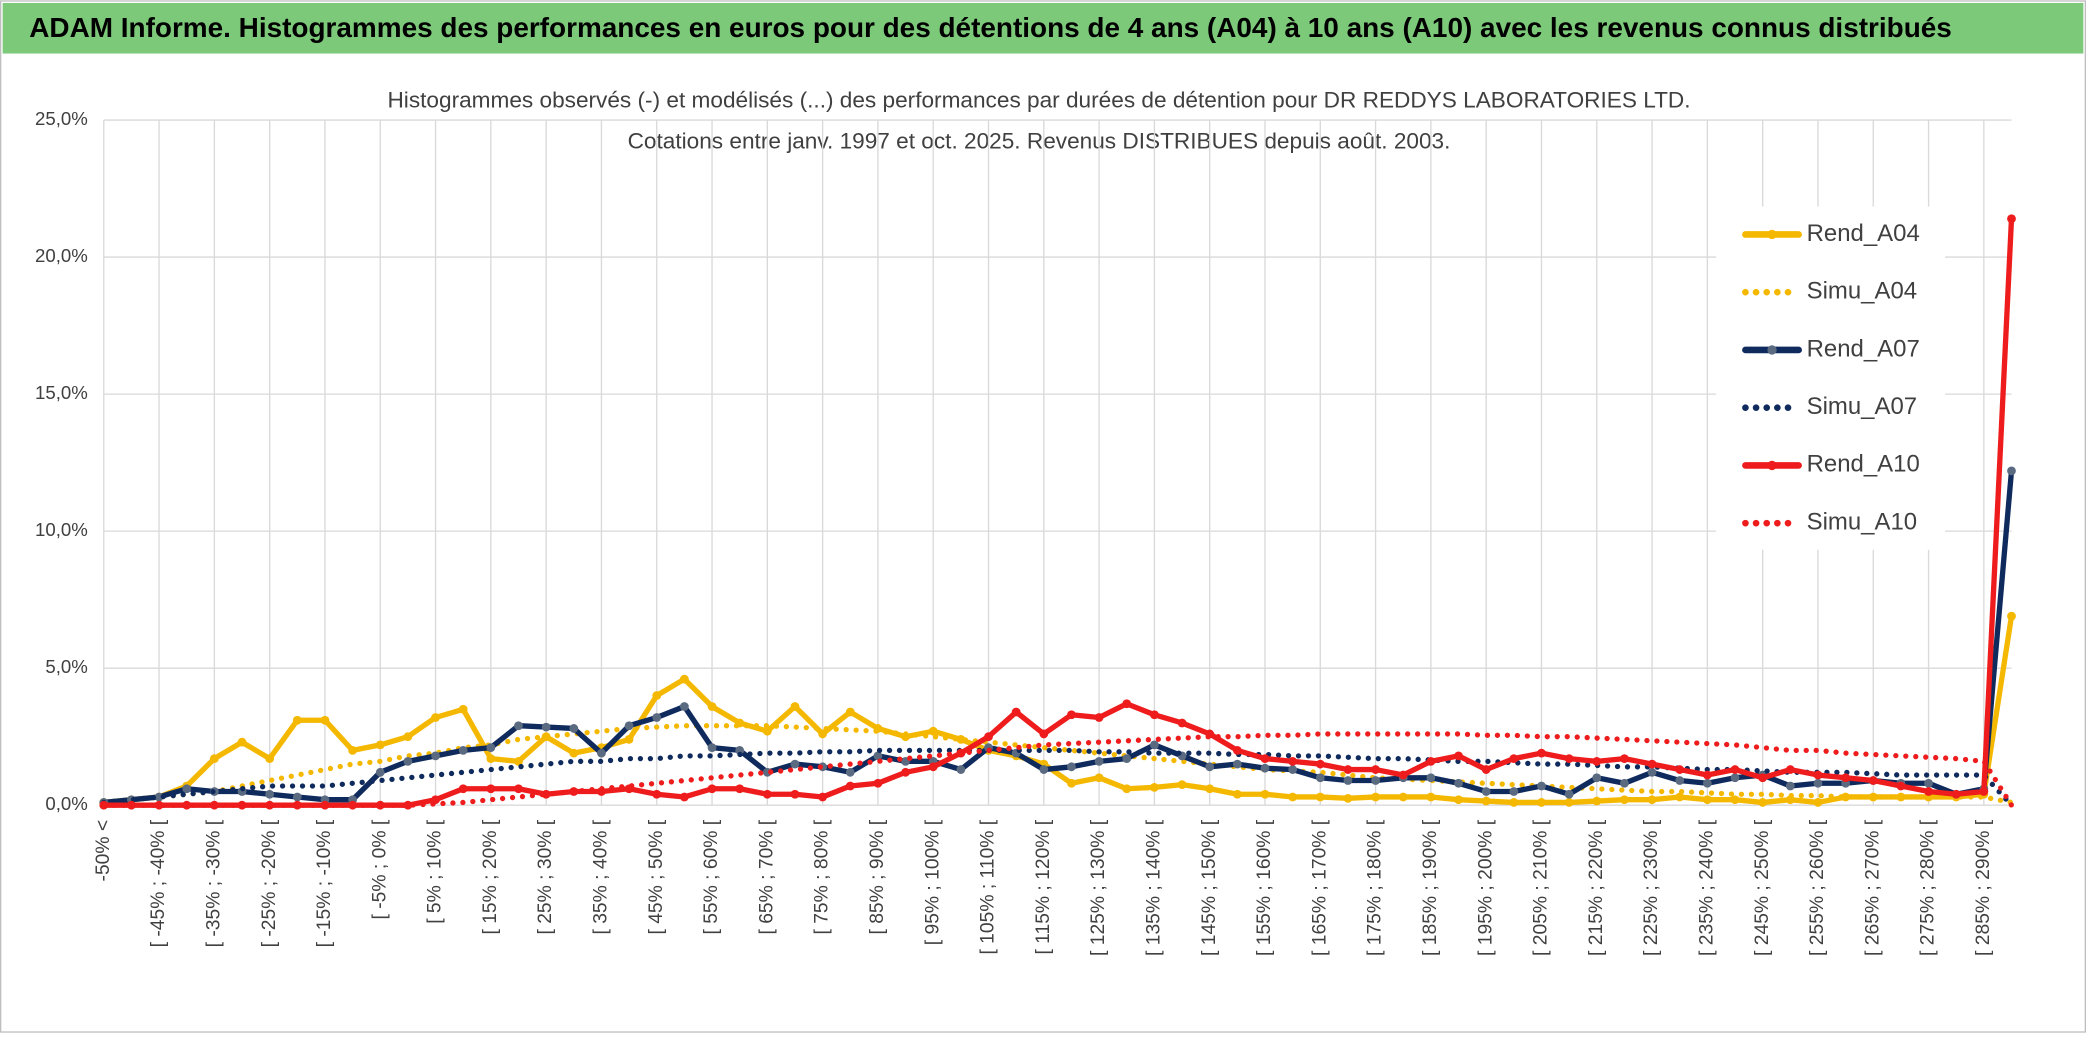 The width and height of the screenshot is (2086, 1038). What do you see at coordinates (766, 876) in the screenshot?
I see `x-tick-label: [ 65% ; 70% [` at bounding box center [766, 876].